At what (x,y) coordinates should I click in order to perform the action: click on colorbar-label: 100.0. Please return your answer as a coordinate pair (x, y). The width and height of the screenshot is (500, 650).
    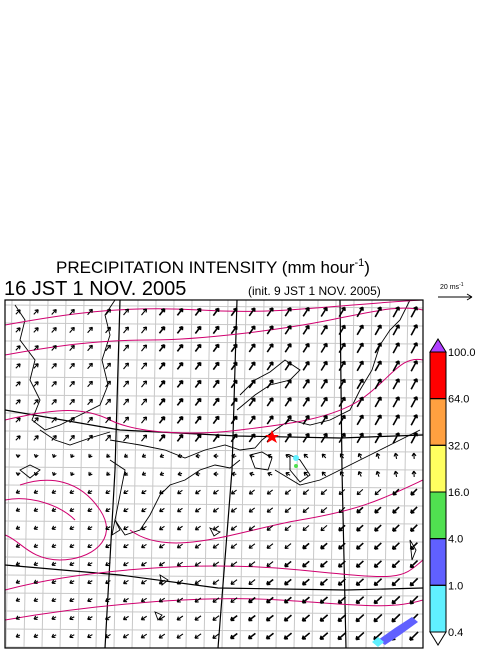
    Looking at the image, I should click on (462, 353).